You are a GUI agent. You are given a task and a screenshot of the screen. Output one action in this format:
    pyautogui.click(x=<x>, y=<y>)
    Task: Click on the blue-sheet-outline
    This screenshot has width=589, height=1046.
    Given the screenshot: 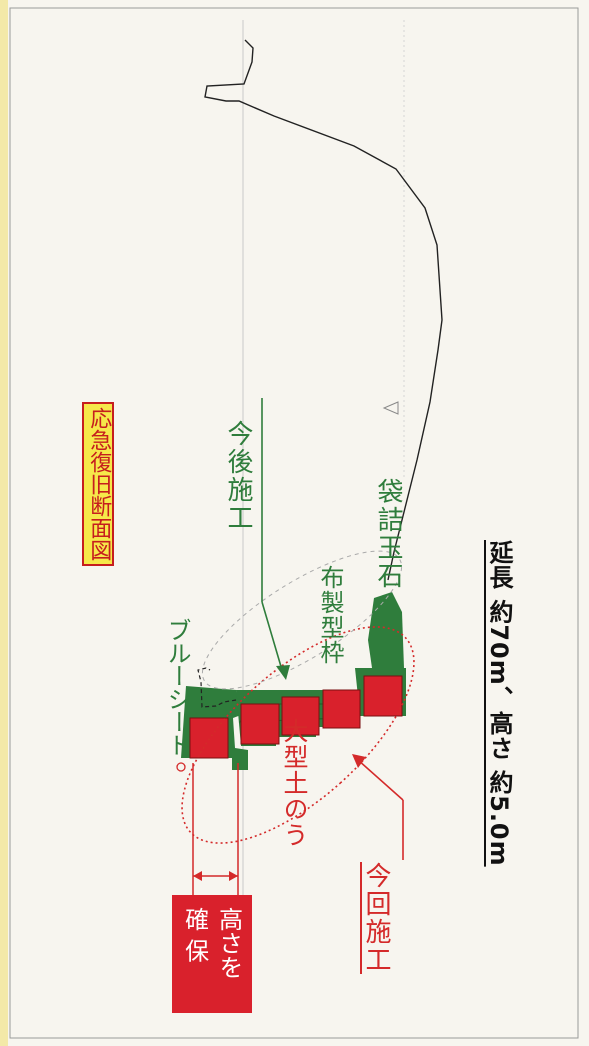 What is the action you would take?
    pyautogui.click(x=217, y=687)
    